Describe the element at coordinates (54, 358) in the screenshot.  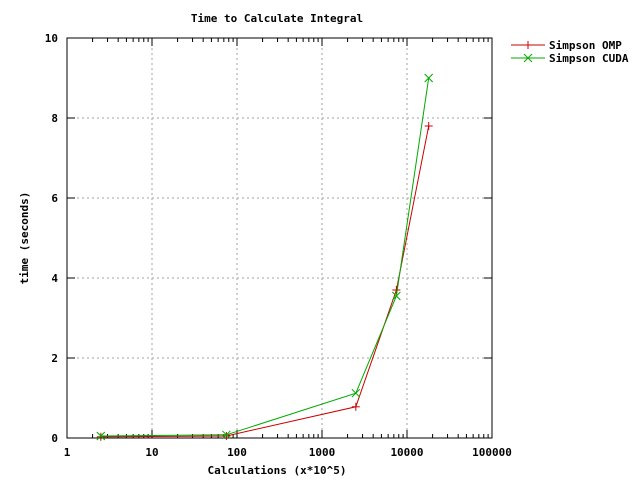
I see `y-tick-label: 2` at that location.